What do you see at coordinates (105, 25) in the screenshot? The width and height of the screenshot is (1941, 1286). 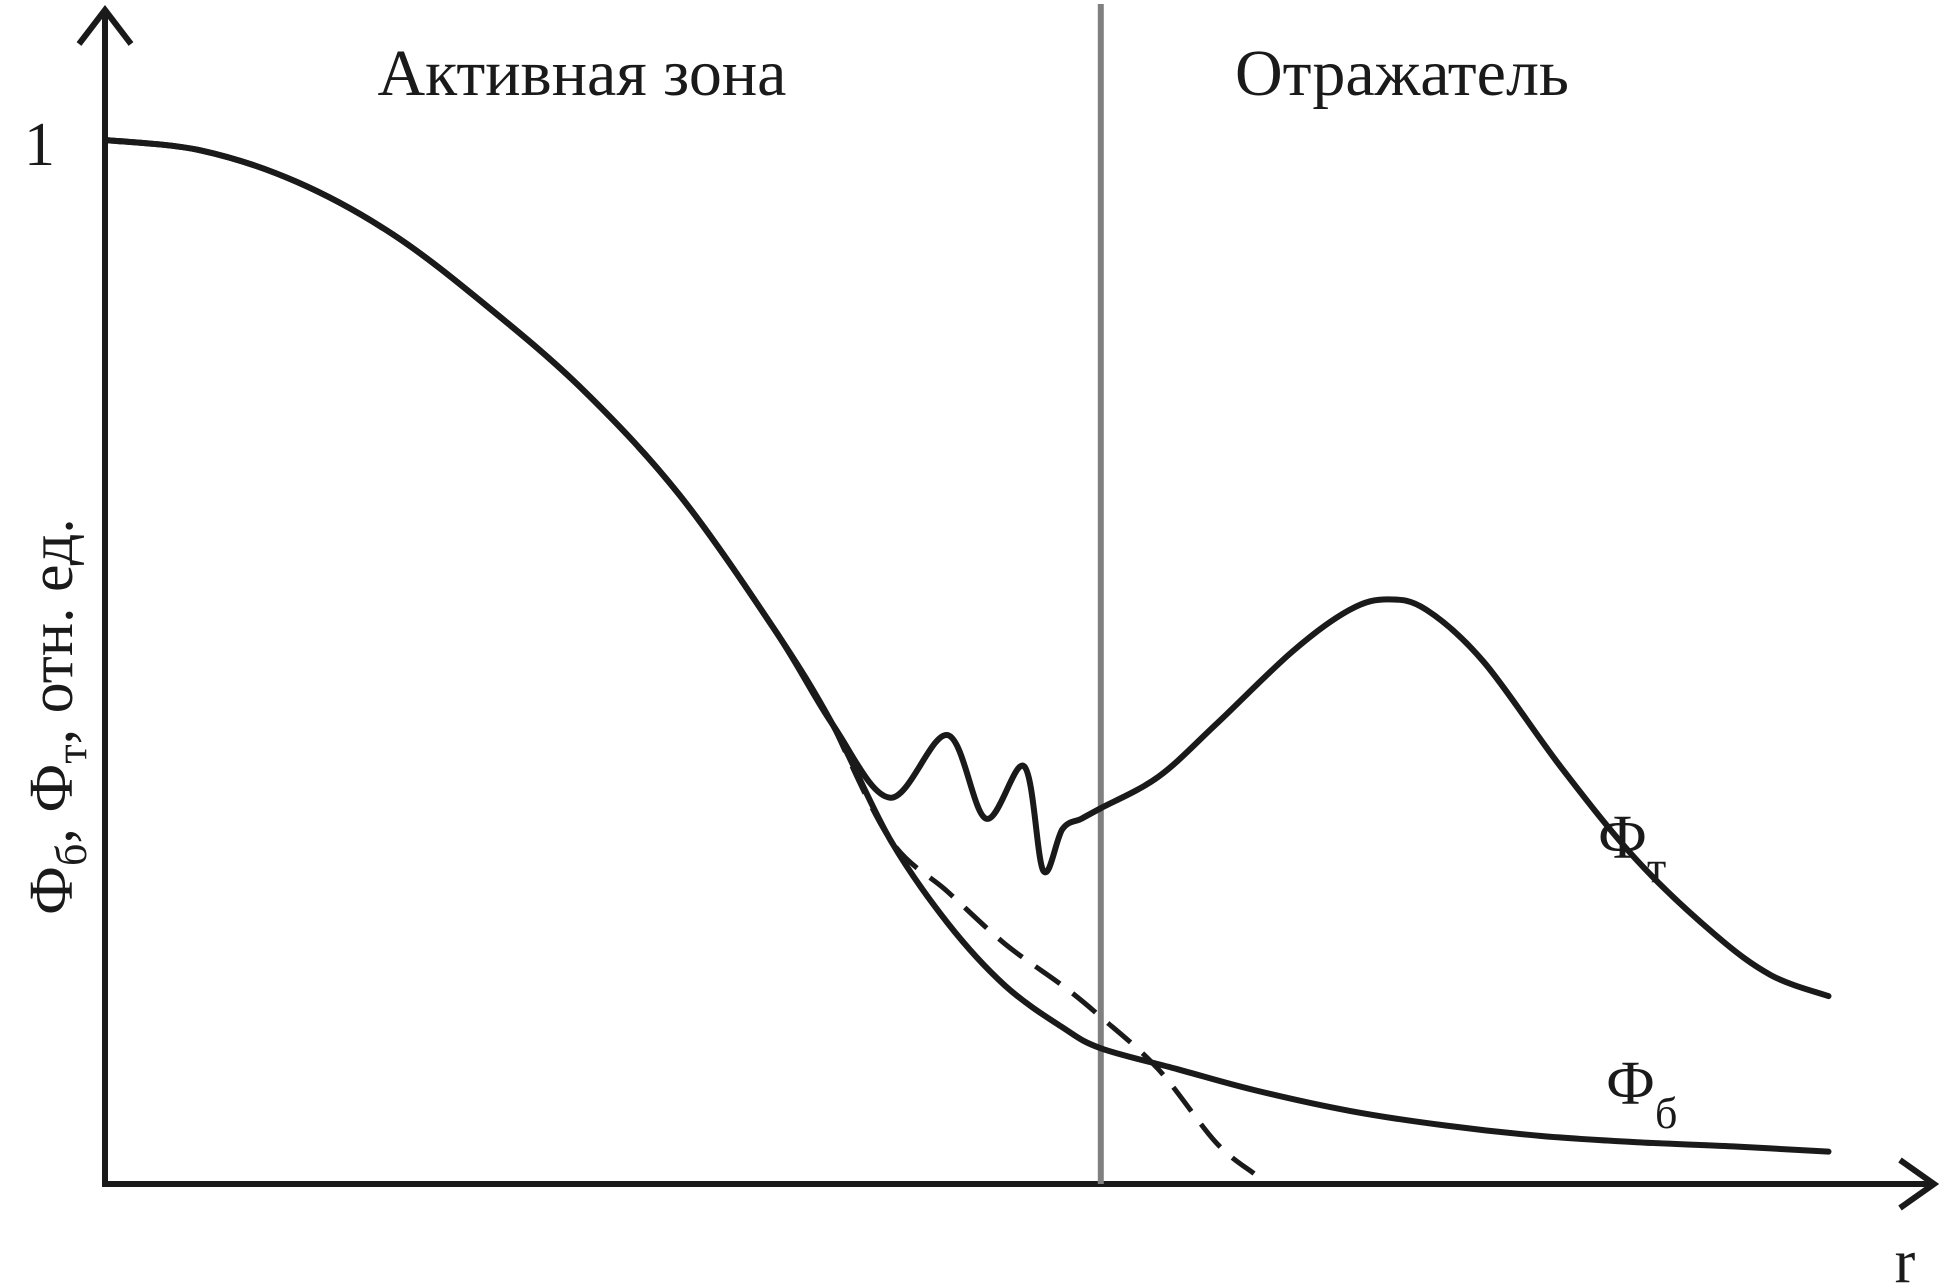 I see `y-axis-arrow` at bounding box center [105, 25].